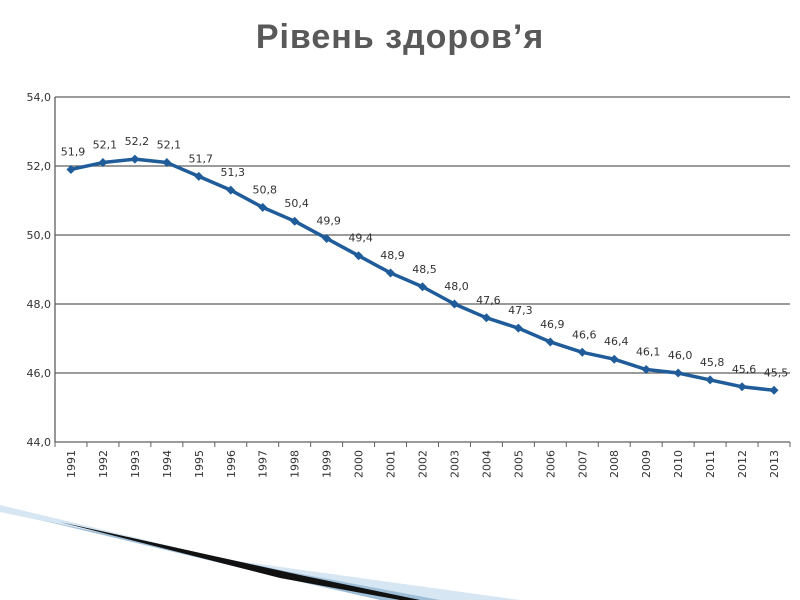  Describe the element at coordinates (231, 464) in the screenshot. I see `x-tick-label: 1996` at that location.